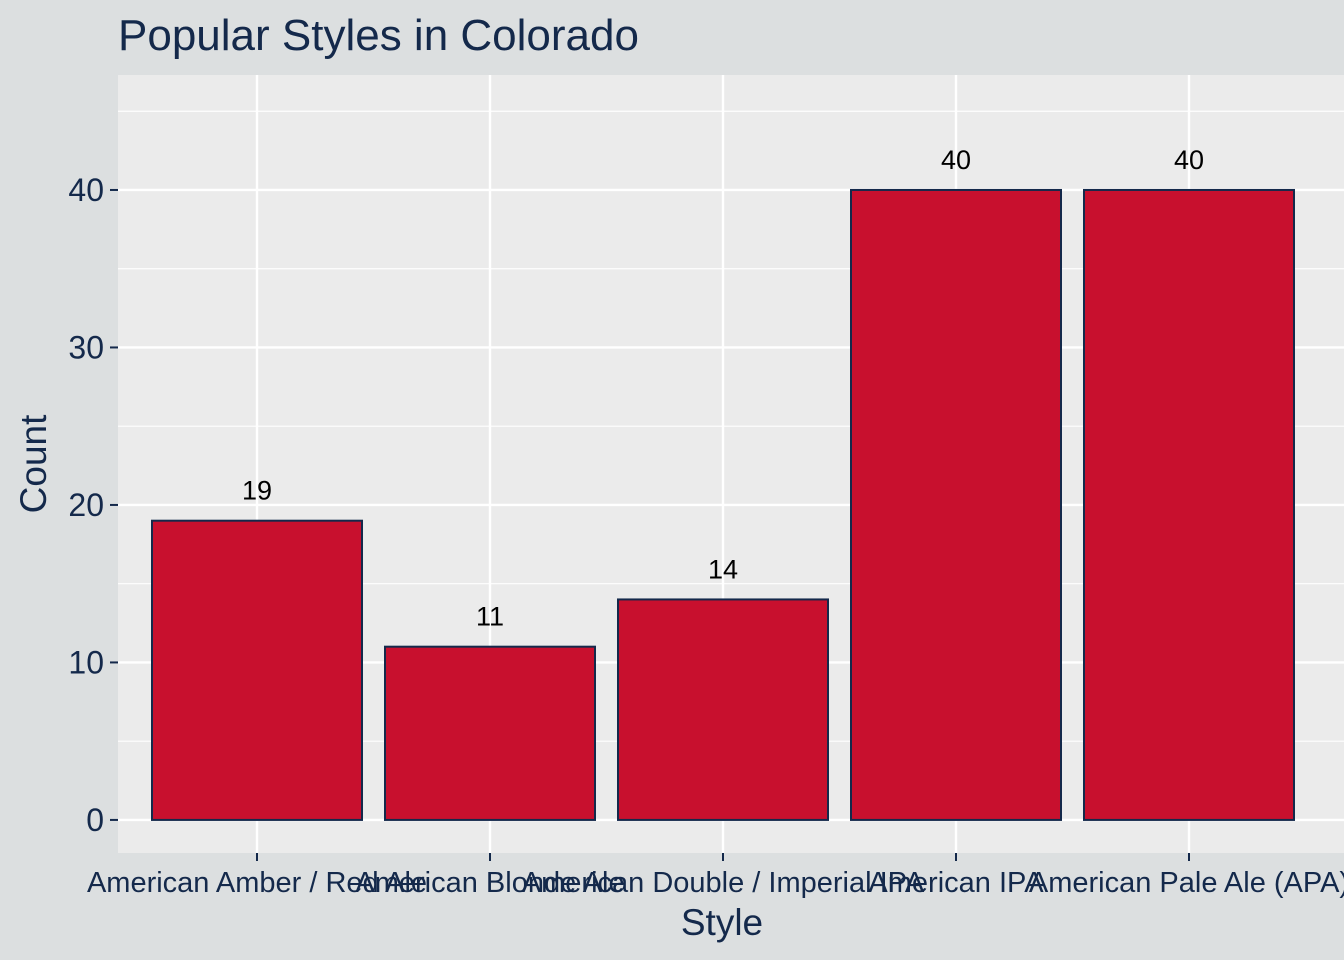 The width and height of the screenshot is (1344, 960). I want to click on x-tick-label-2: American Double / Imperial IPA, so click(723, 883).